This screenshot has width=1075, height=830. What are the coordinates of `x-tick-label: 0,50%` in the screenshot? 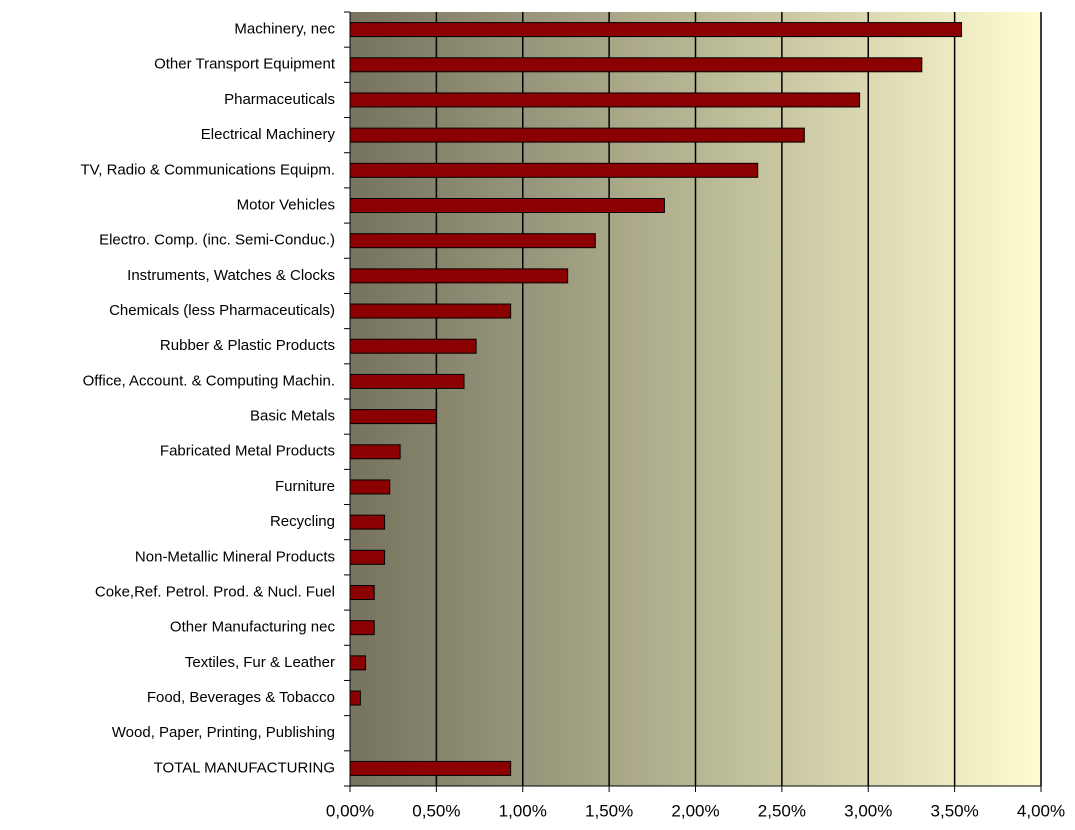 It's located at (436, 810).